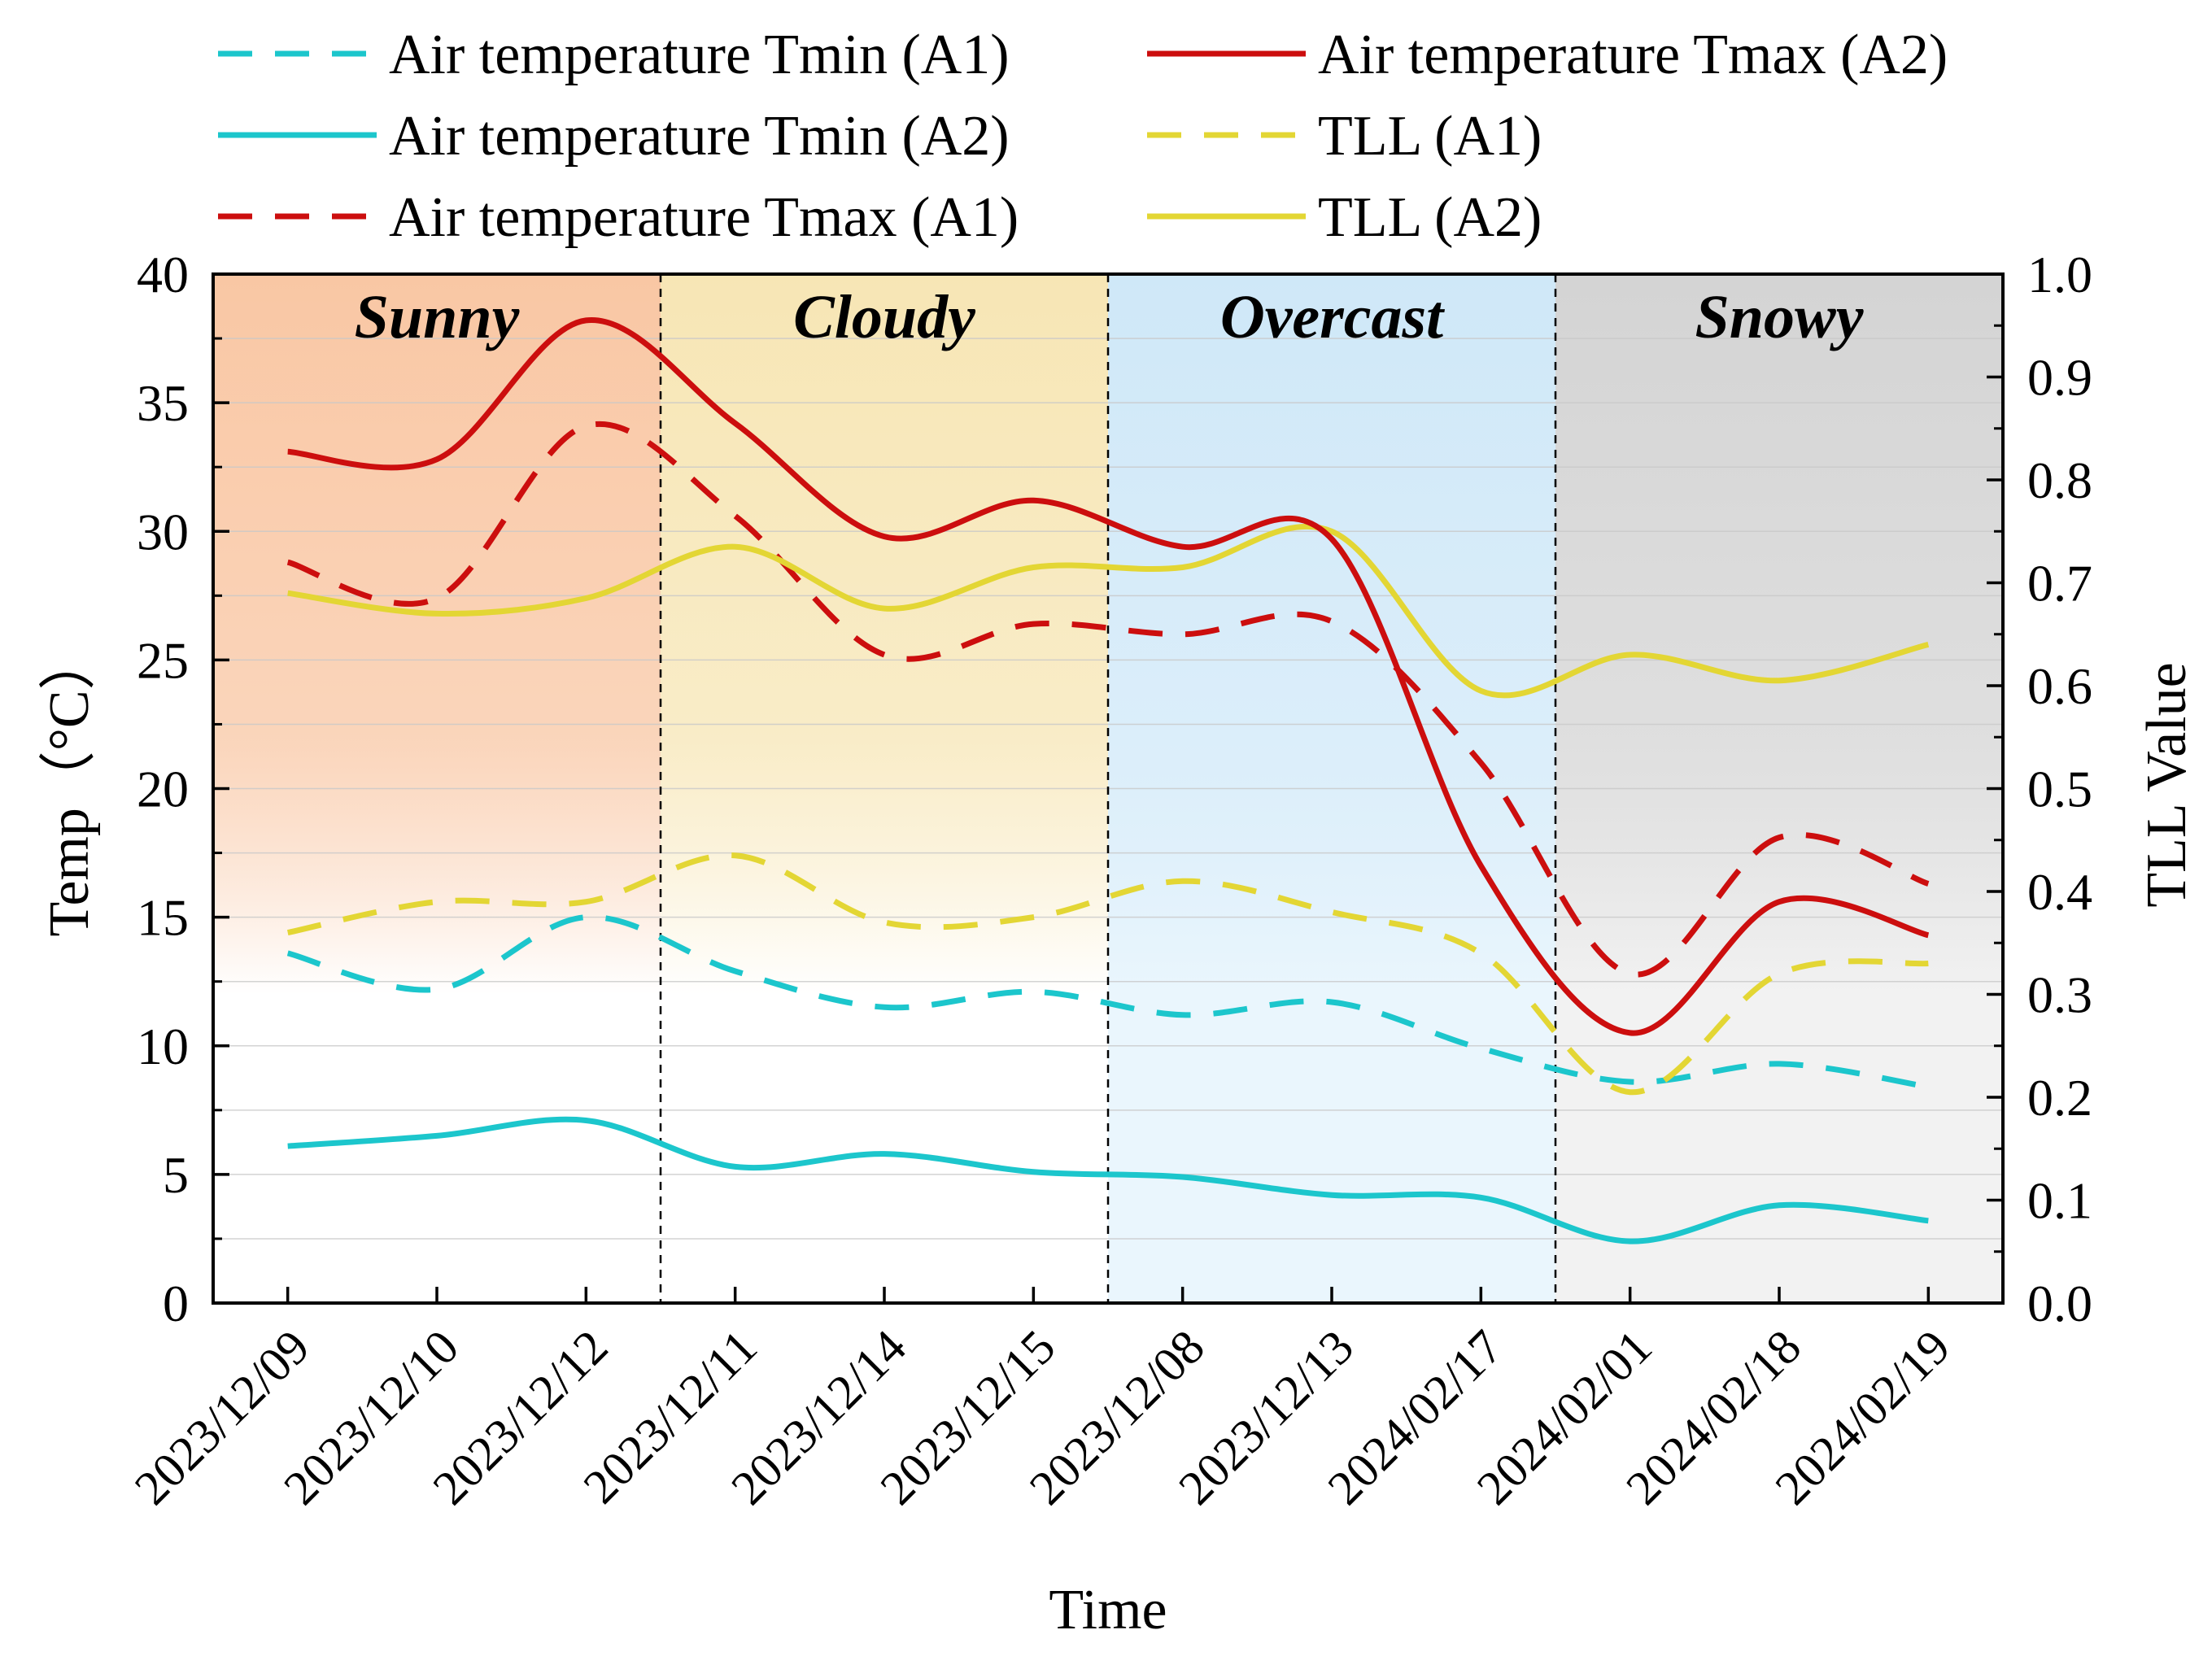 Image resolution: width=2212 pixels, height=1665 pixels. I want to click on legend-label: Air temperature Tmin (A2), so click(700, 136).